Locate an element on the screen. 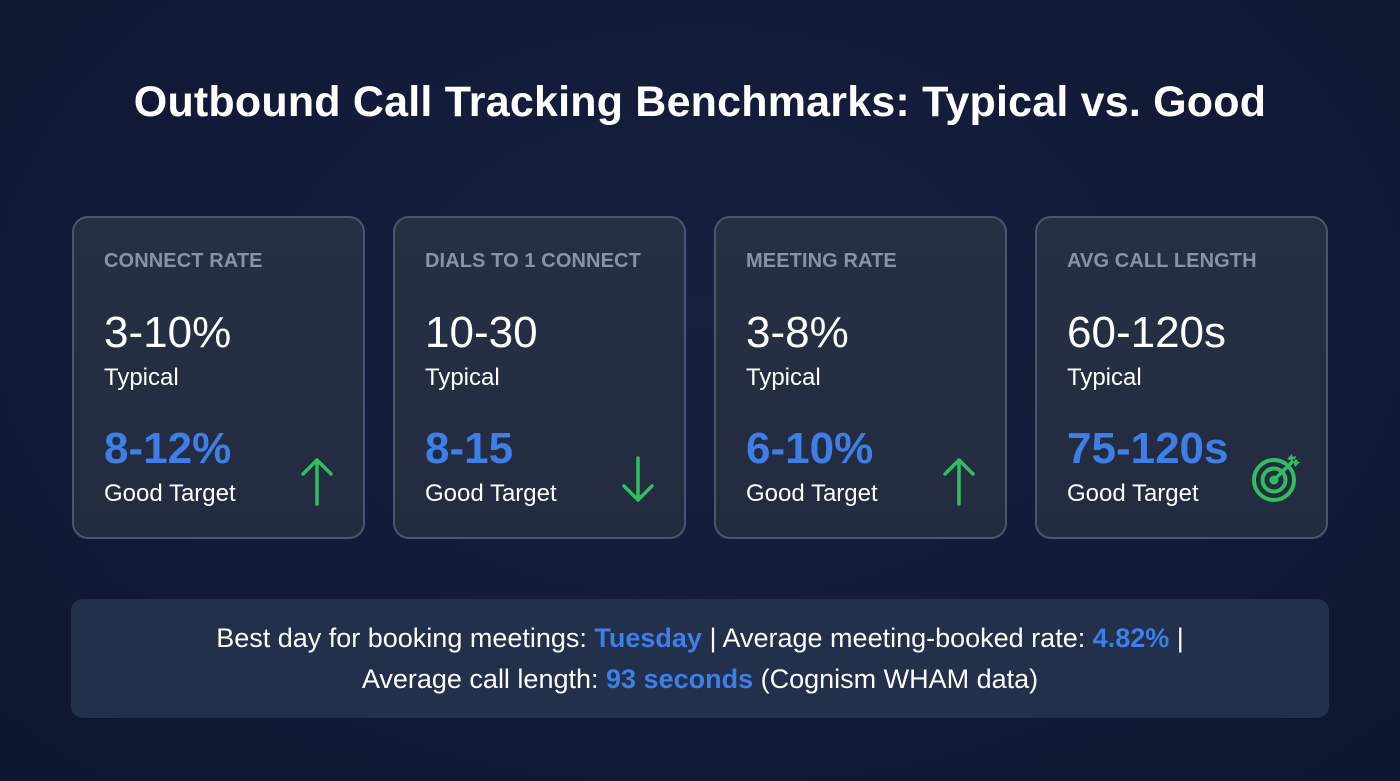  card-label: DIALS TO 1 CONNECT is located at coordinates (533, 261).